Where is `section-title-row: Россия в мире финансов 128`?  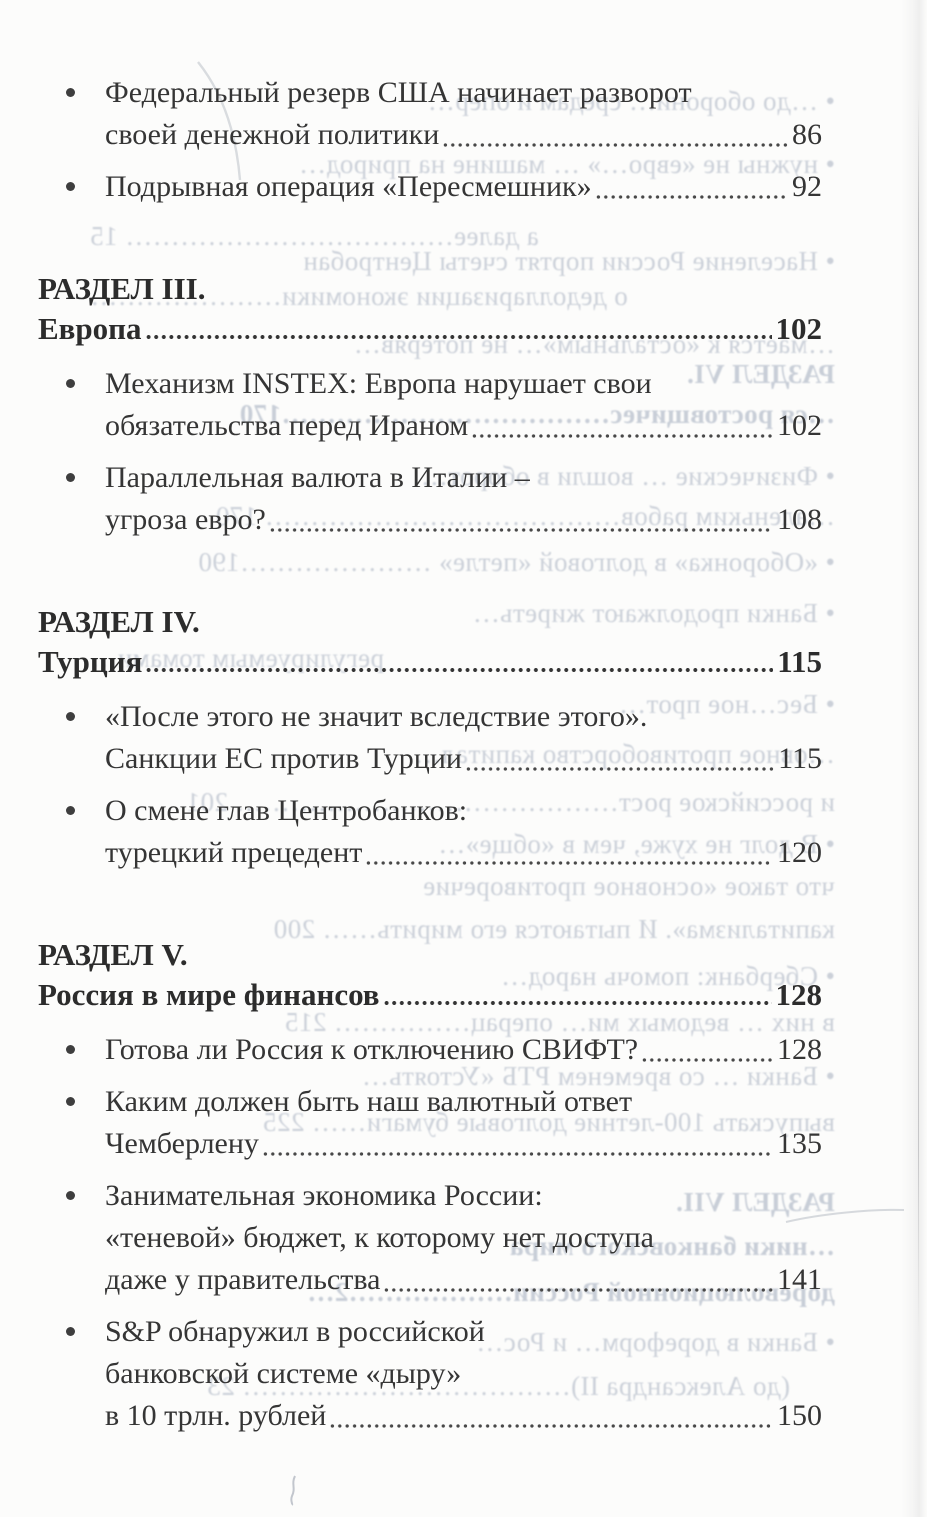 section-title-row: Россия в мире финансов 128 is located at coordinates (430, 995).